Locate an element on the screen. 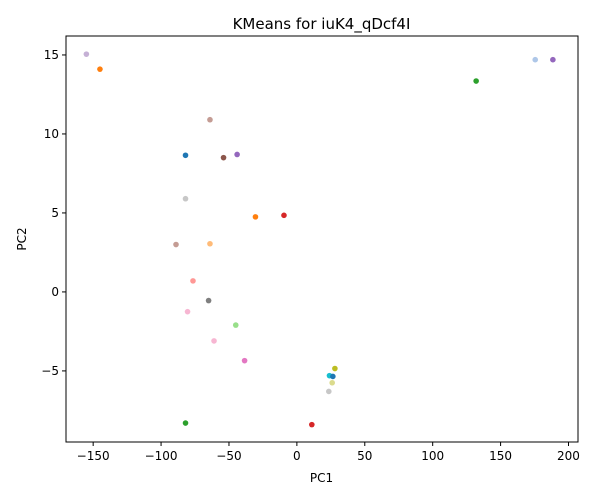  chart-title: KMeans for iuK4_qDcf4I is located at coordinates (322, 24).